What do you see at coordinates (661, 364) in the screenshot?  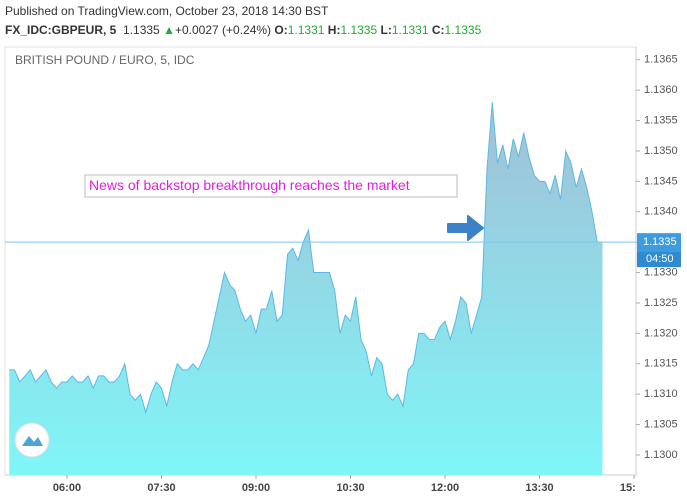 I see `y-tick-label: 1.1315` at bounding box center [661, 364].